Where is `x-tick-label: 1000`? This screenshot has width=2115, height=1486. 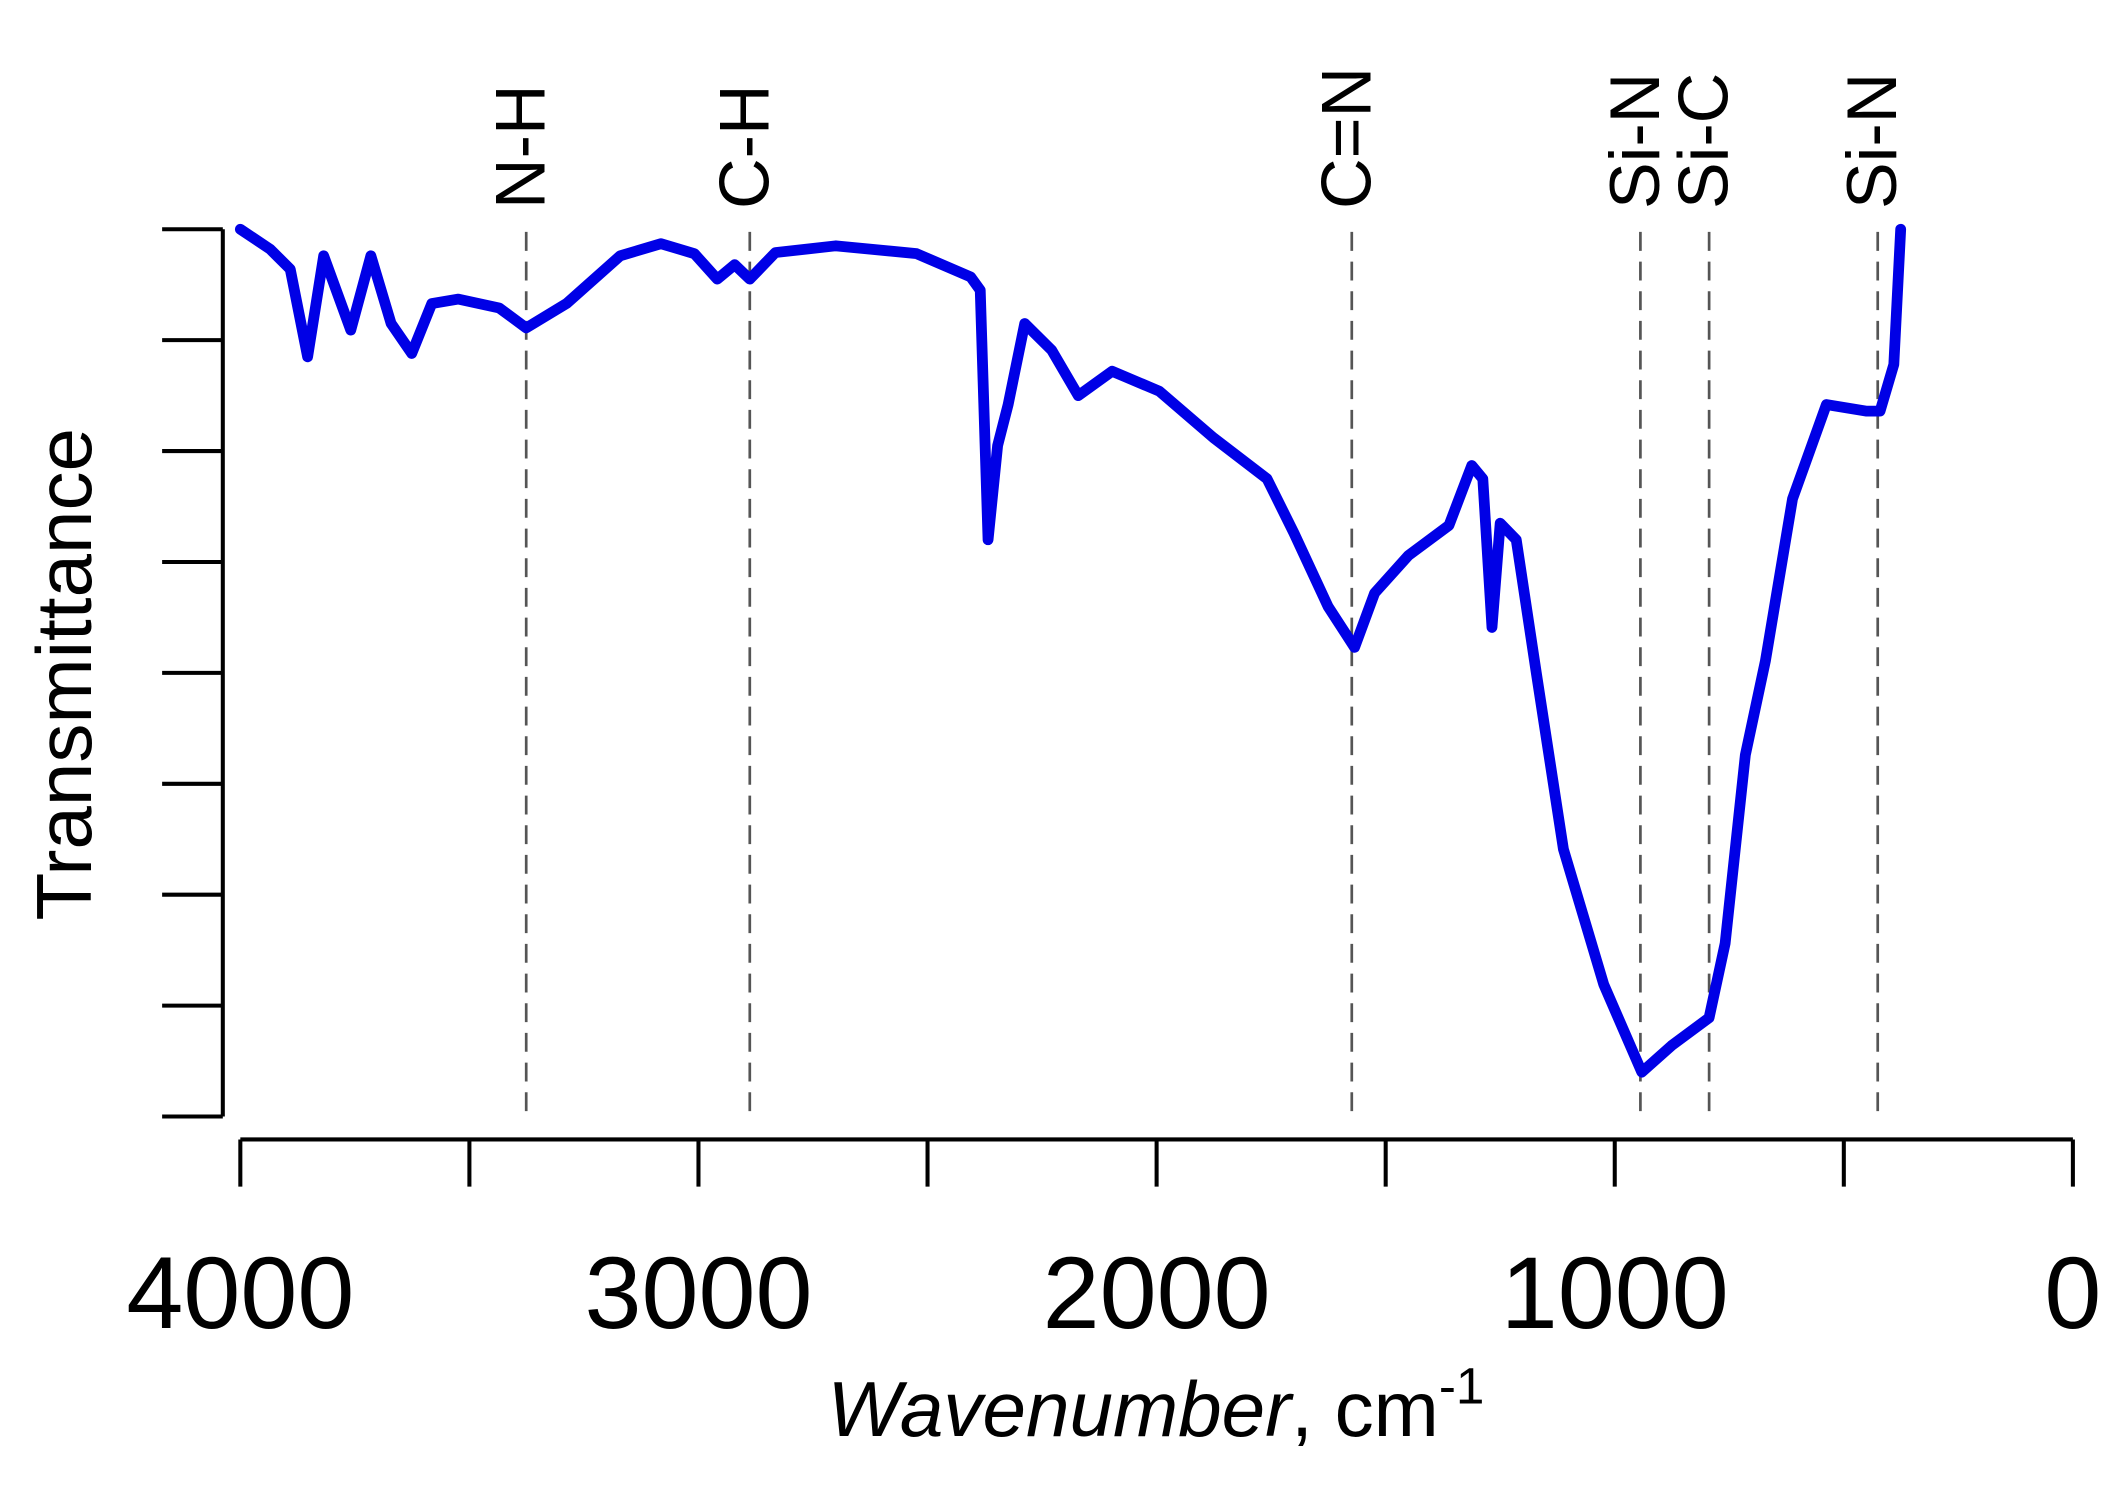
x-tick-label: 1000 is located at coordinates (1615, 1292).